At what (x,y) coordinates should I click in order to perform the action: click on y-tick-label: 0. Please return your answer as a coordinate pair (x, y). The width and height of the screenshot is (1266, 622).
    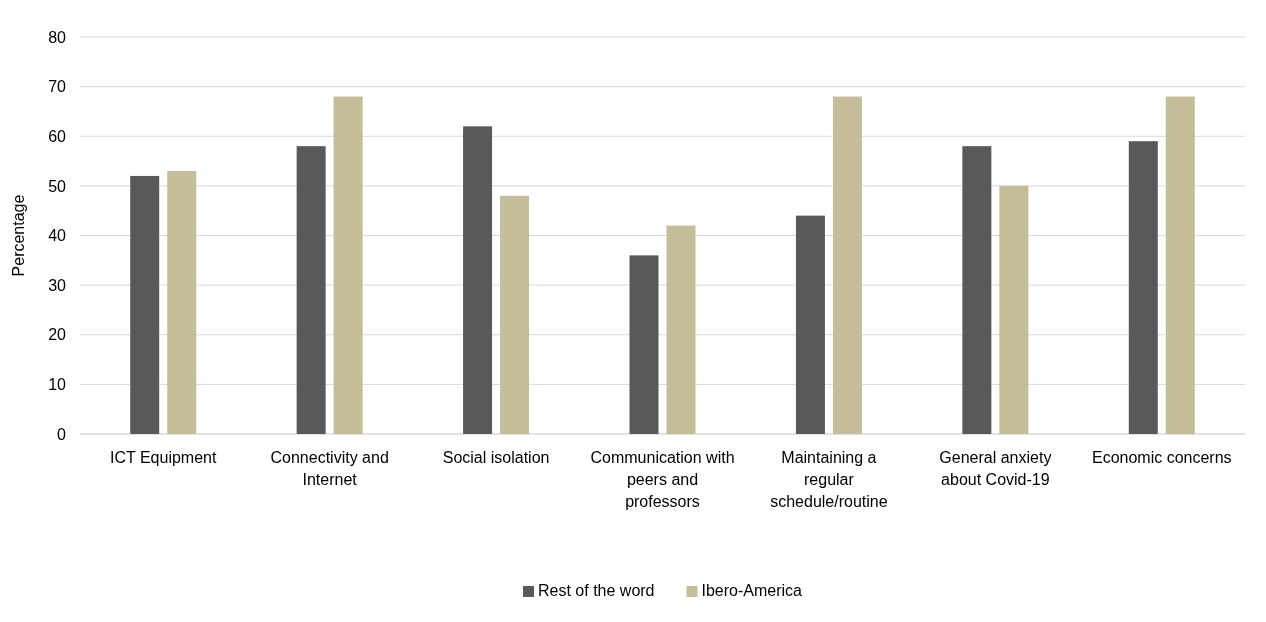
    Looking at the image, I should click on (62, 434).